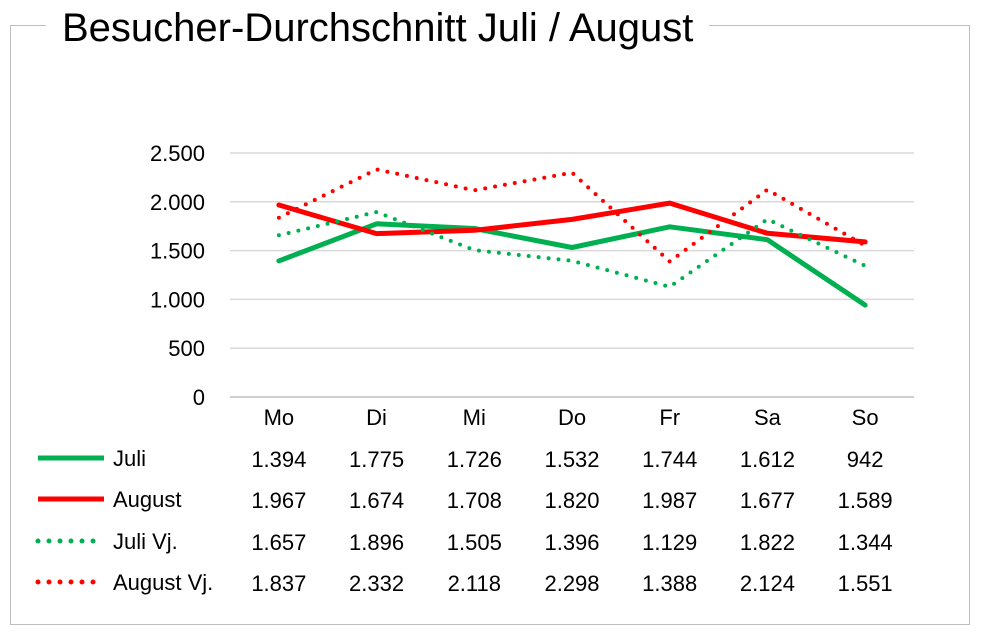 This screenshot has height=638, width=983. Describe the element at coordinates (376, 459) in the screenshot. I see `data-table-cell: 1.775` at that location.